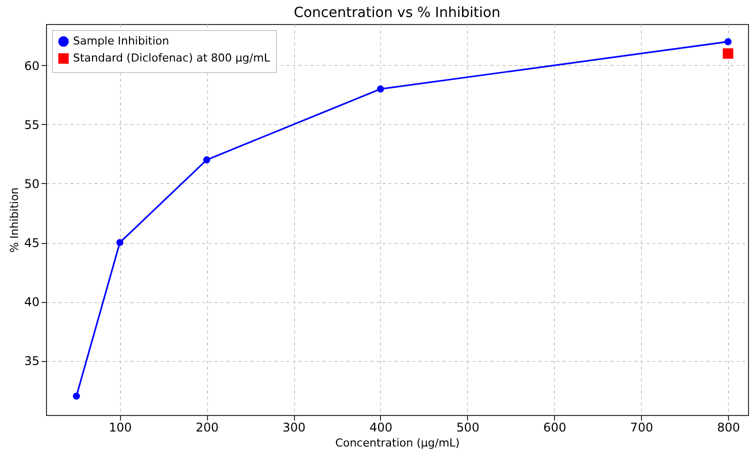 This screenshot has width=756, height=457. Describe the element at coordinates (397, 443) in the screenshot. I see `x-axis-title: Concentration (µg/mL)` at that location.